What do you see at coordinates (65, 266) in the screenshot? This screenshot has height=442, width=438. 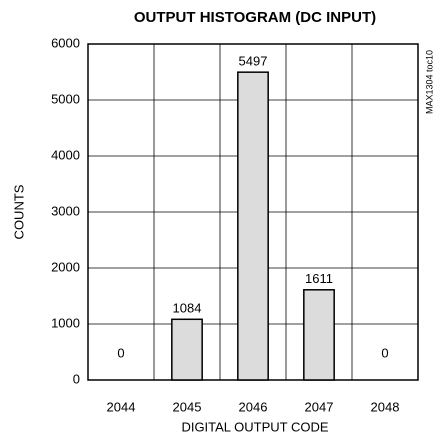 I see `y-tick-label: 2000` at bounding box center [65, 266].